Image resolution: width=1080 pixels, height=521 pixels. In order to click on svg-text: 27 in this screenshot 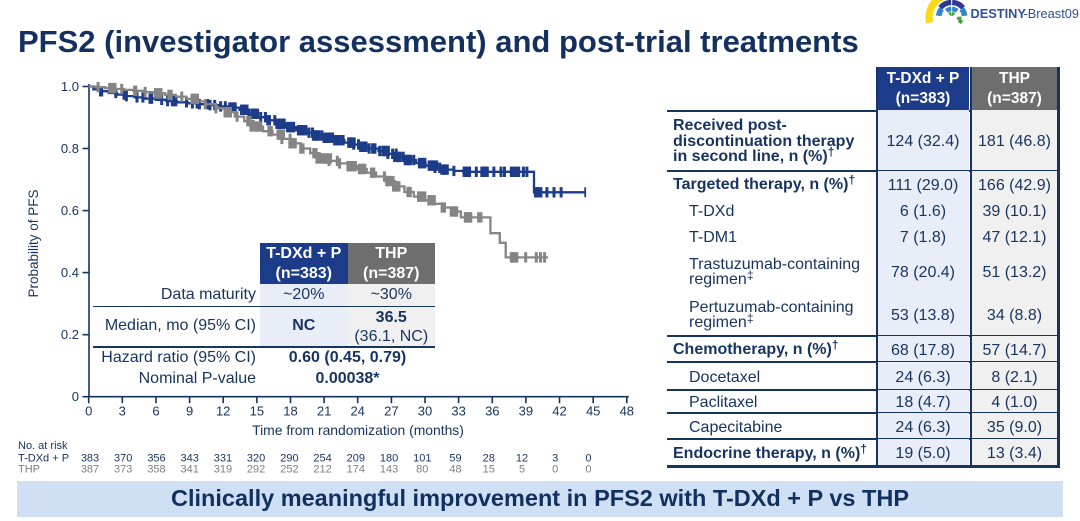, I will do `click(391, 411)`.